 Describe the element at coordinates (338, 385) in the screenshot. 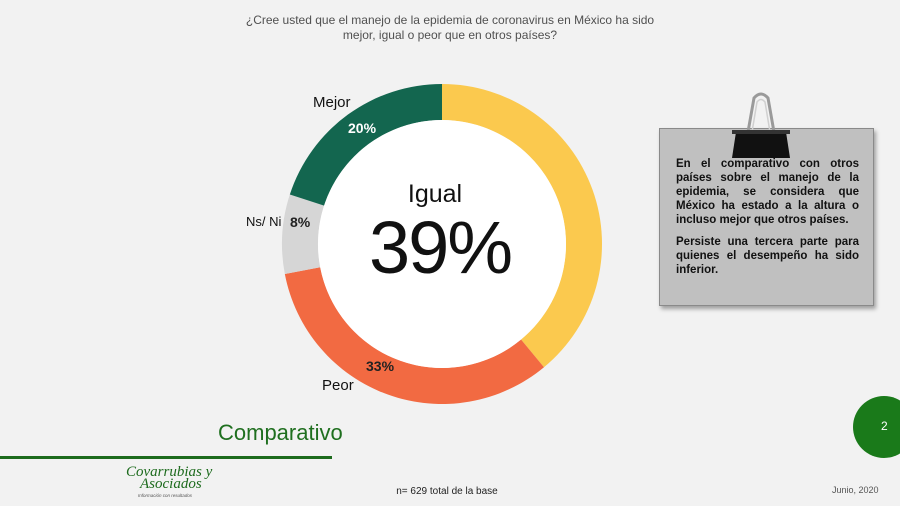

I see `category-label-peor: Peor` at that location.